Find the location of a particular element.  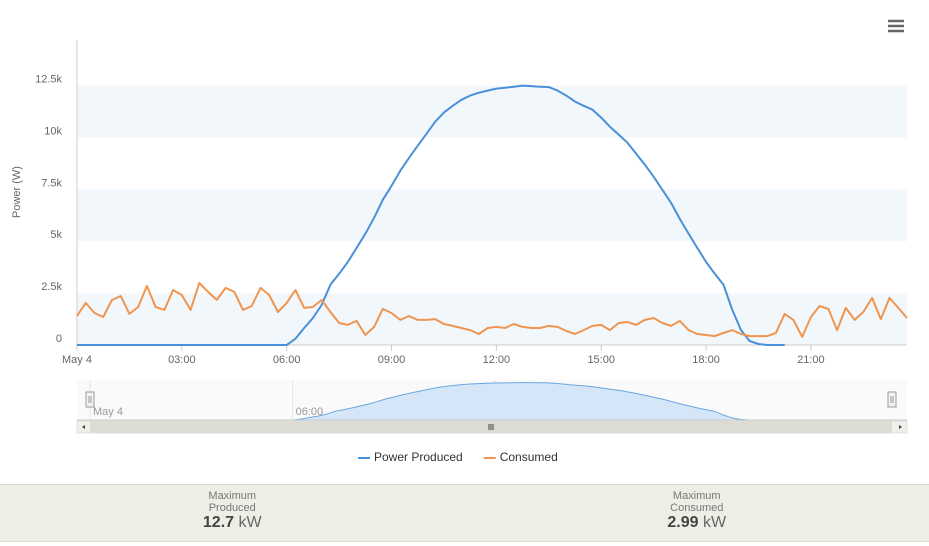

stat-value: 2.99 kW is located at coordinates (697, 523).